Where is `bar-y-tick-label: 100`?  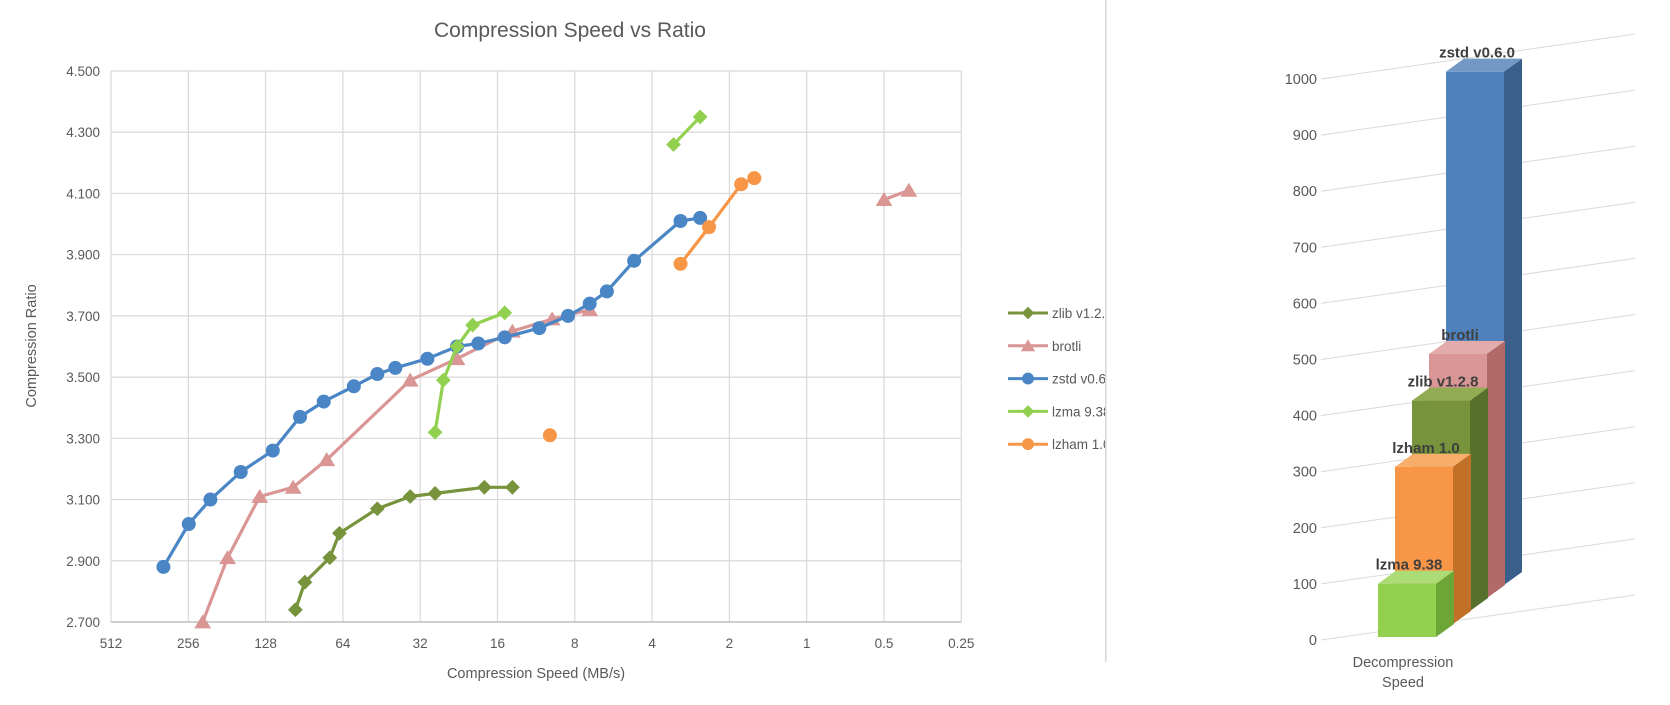 bar-y-tick-label: 100 is located at coordinates (1305, 585).